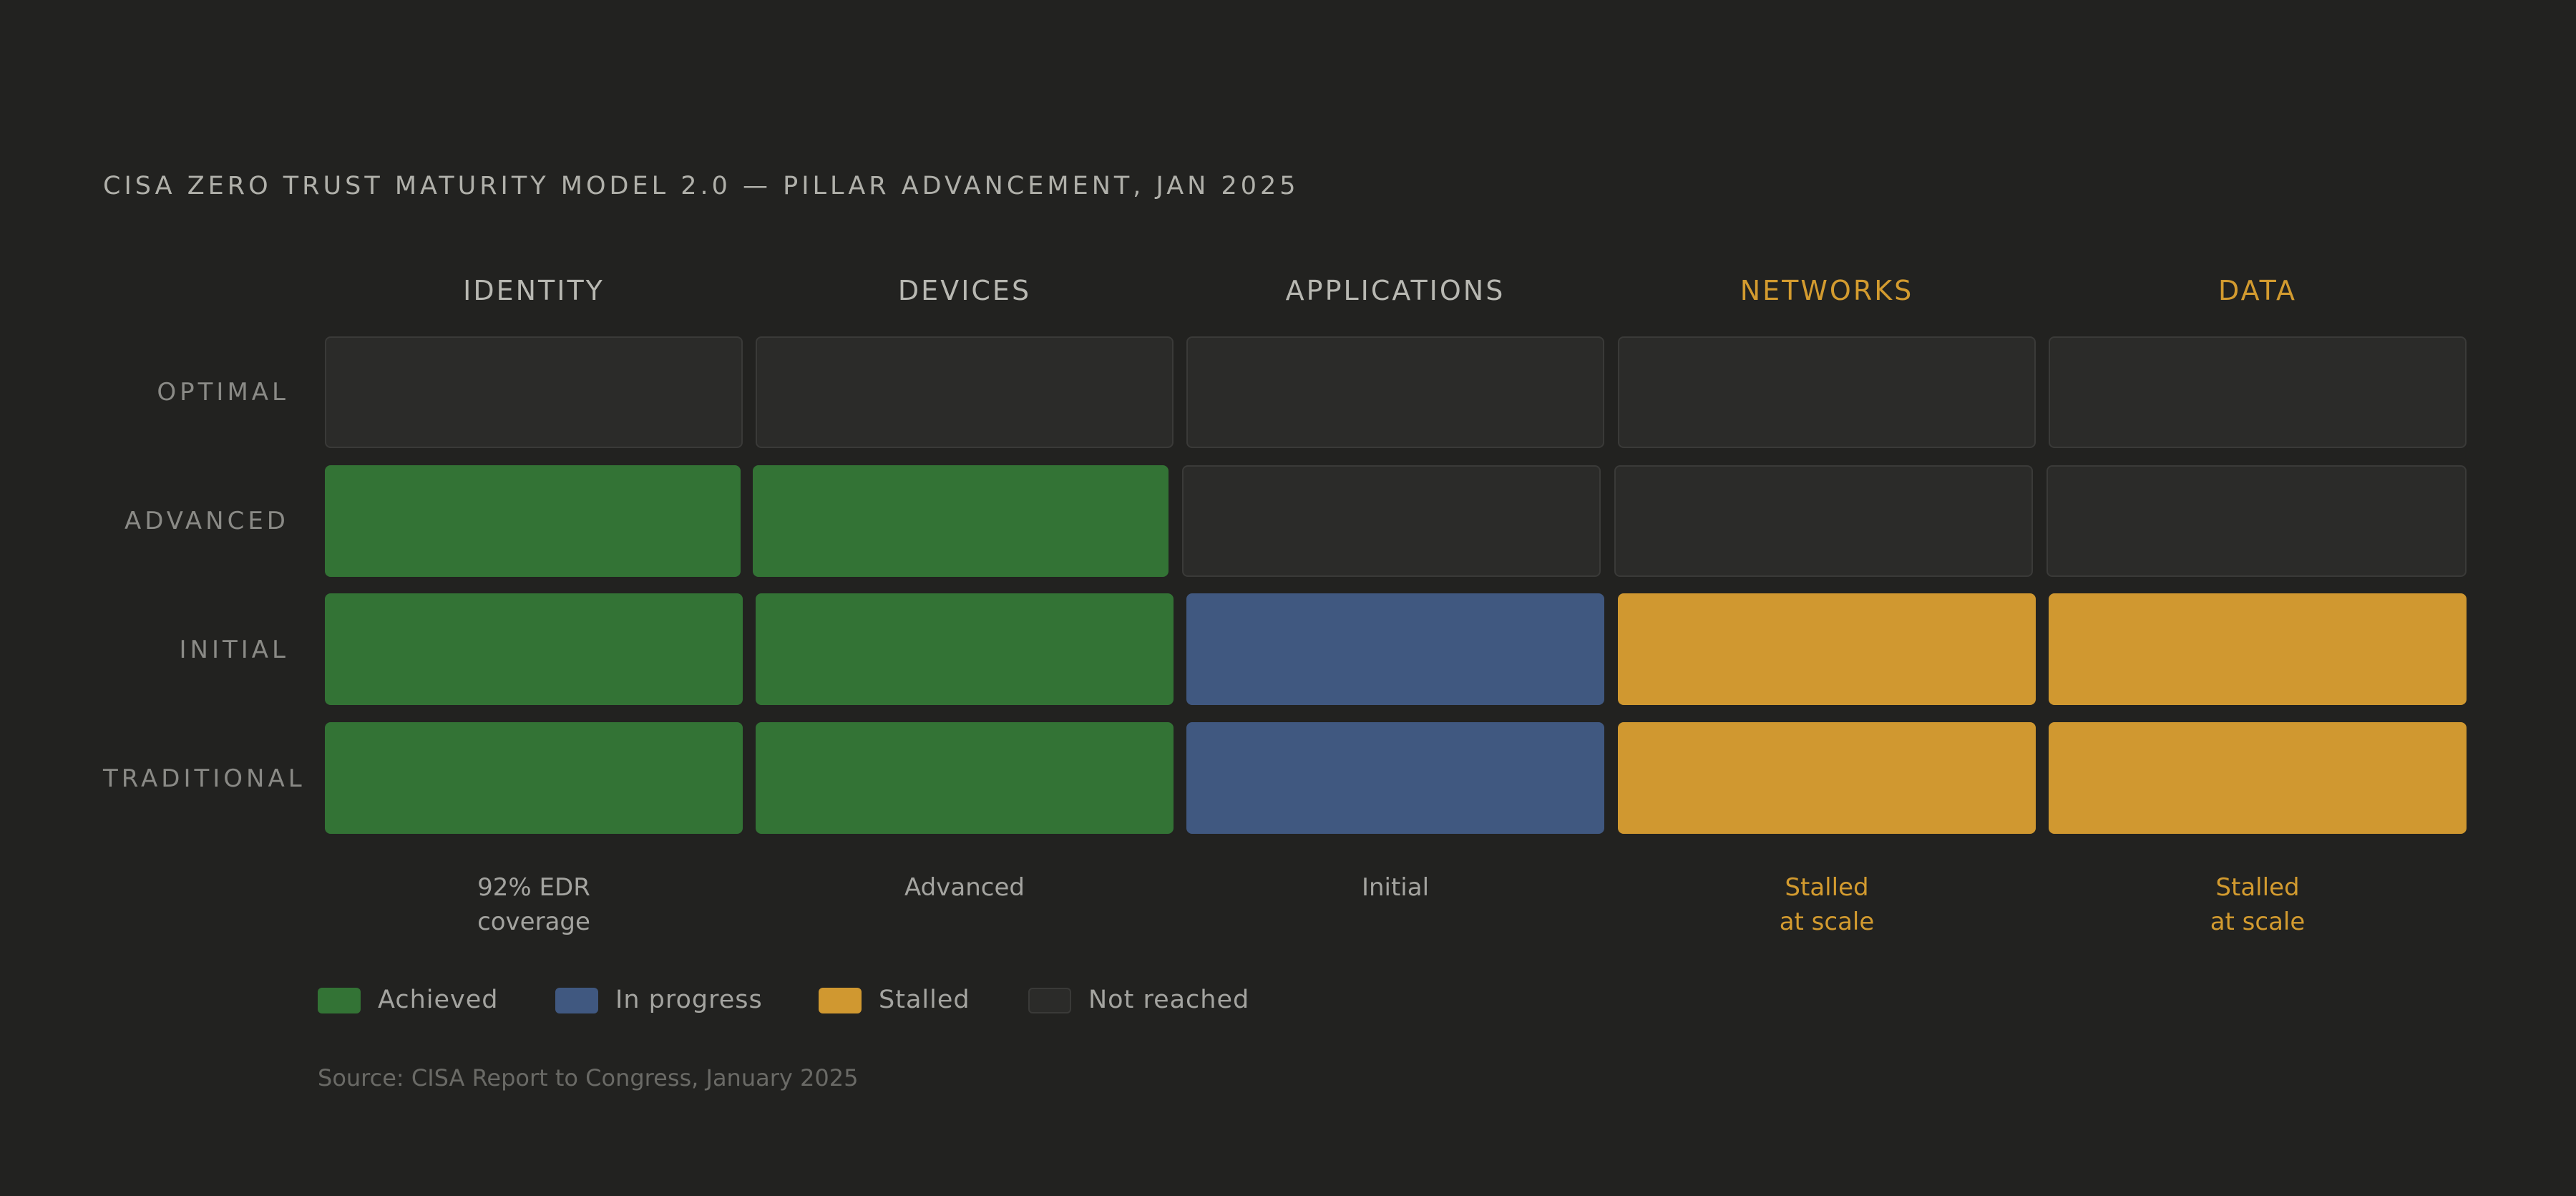 This screenshot has width=2576, height=1196. Describe the element at coordinates (1823, 521) in the screenshot. I see `cell-networks-advanced` at that location.